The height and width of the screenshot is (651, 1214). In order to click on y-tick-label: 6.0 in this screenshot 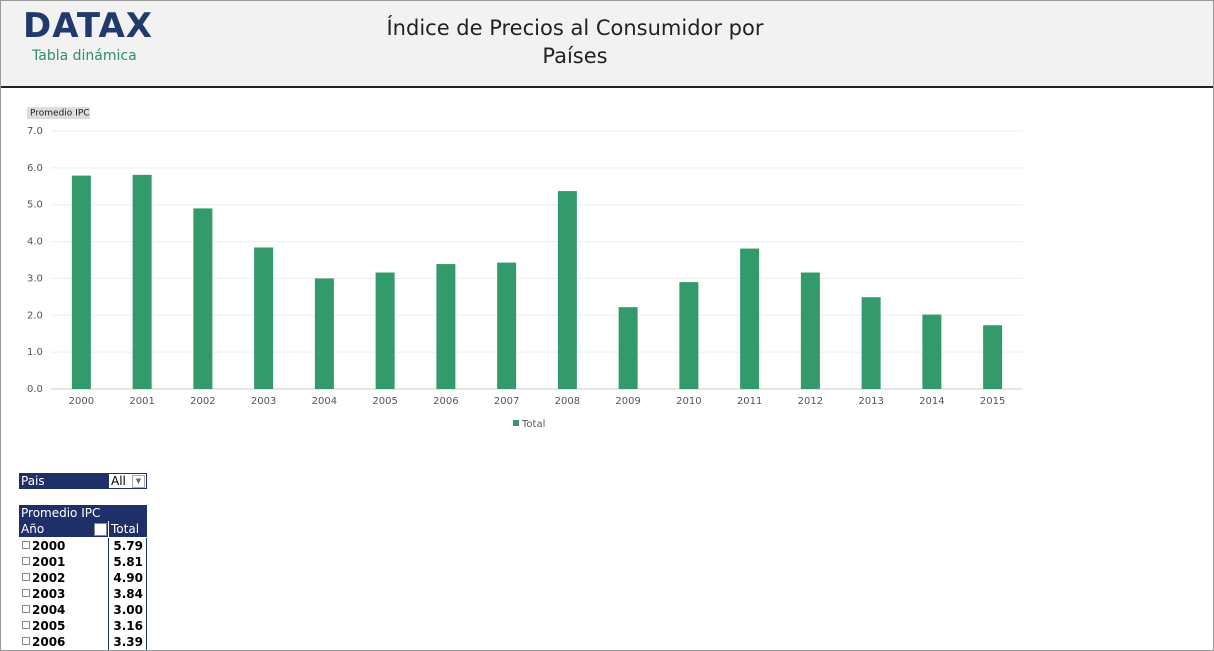, I will do `click(35, 168)`.